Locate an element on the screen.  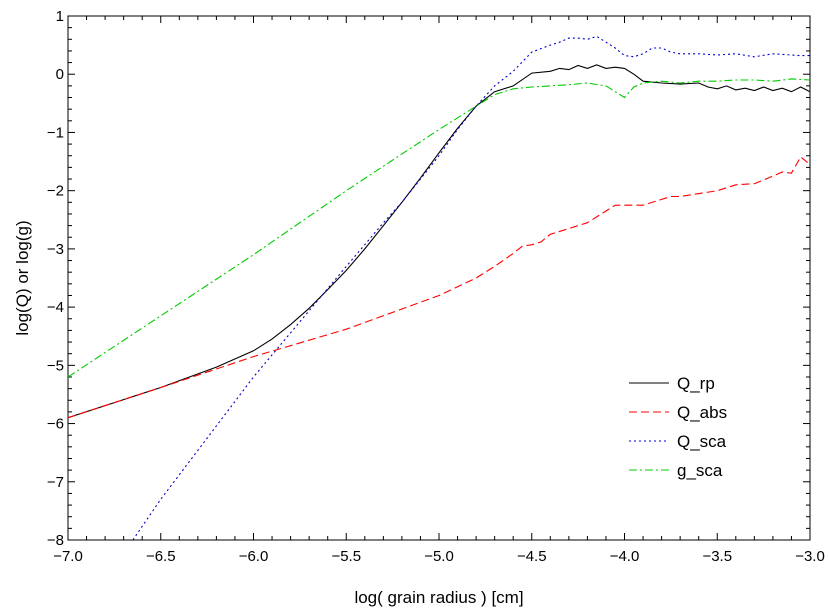
x-tick-label: −5.0 is located at coordinates (439, 556).